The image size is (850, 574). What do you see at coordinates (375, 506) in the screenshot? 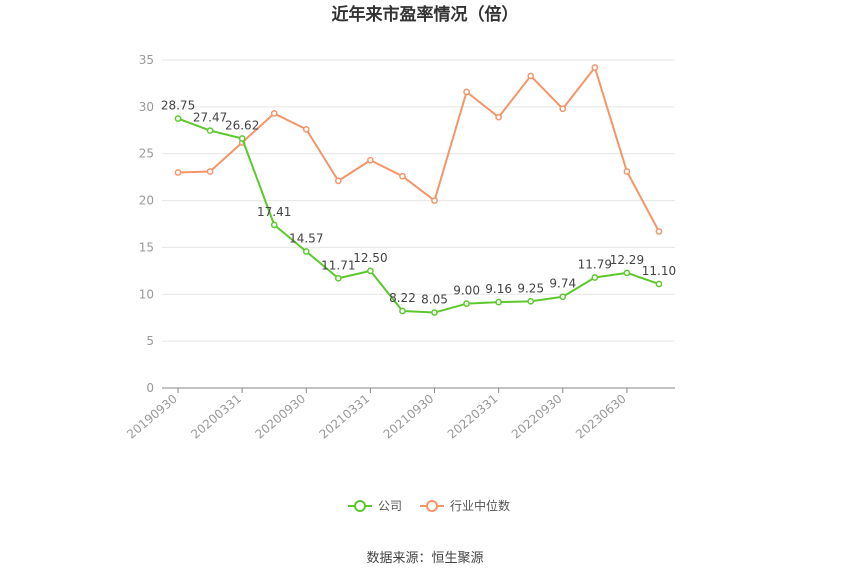
I see `legend-item-company: 公司` at bounding box center [375, 506].